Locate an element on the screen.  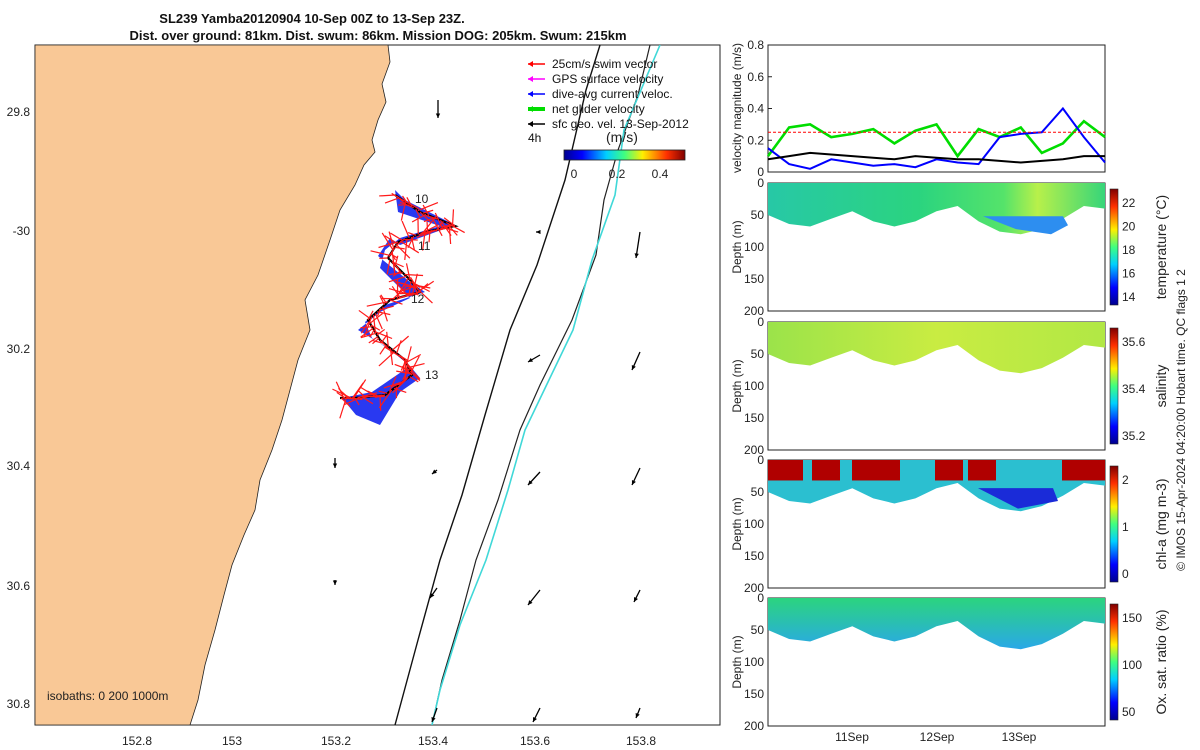
colorbar-tick: 16 is located at coordinates (1129, 274).